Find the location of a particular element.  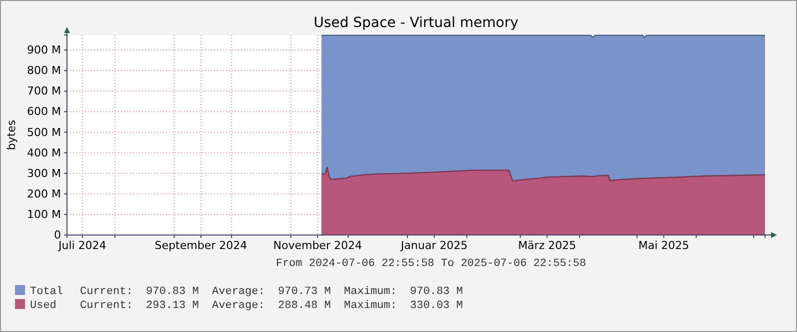

chart-title: Used Space - Virtual memory is located at coordinates (416, 23).